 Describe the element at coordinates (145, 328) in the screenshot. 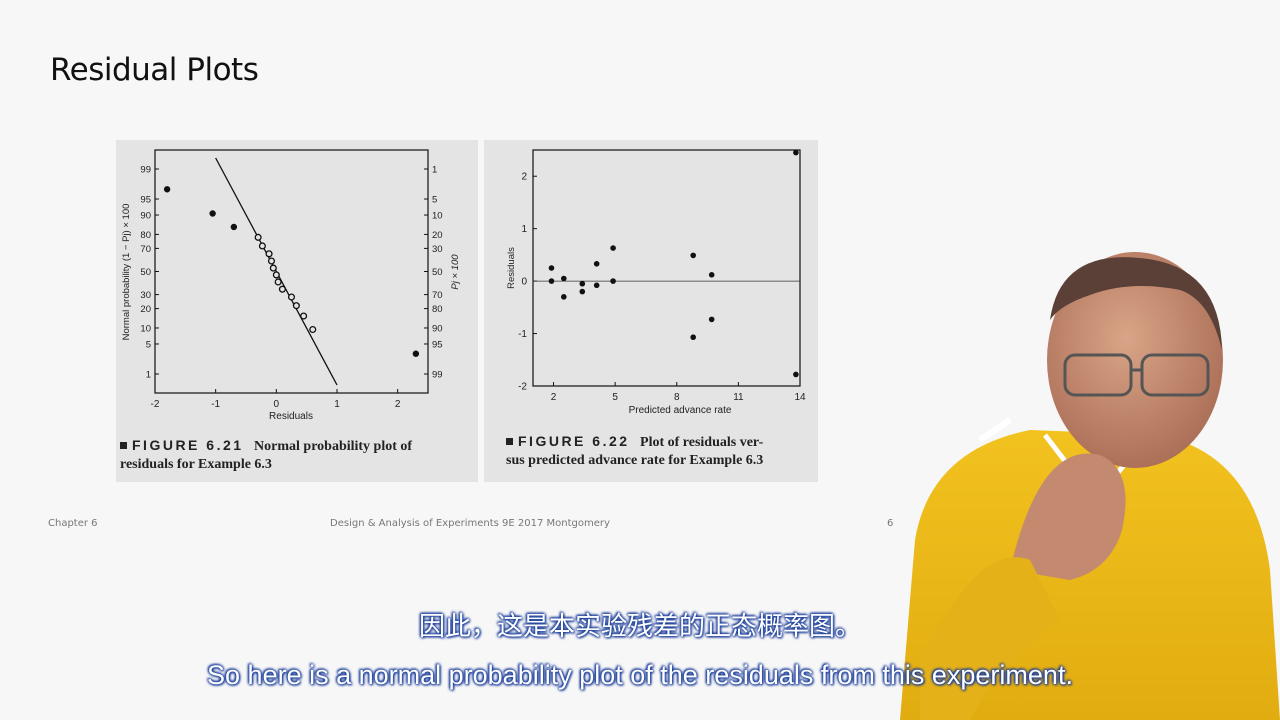

I see `y-tick-label: 10` at that location.